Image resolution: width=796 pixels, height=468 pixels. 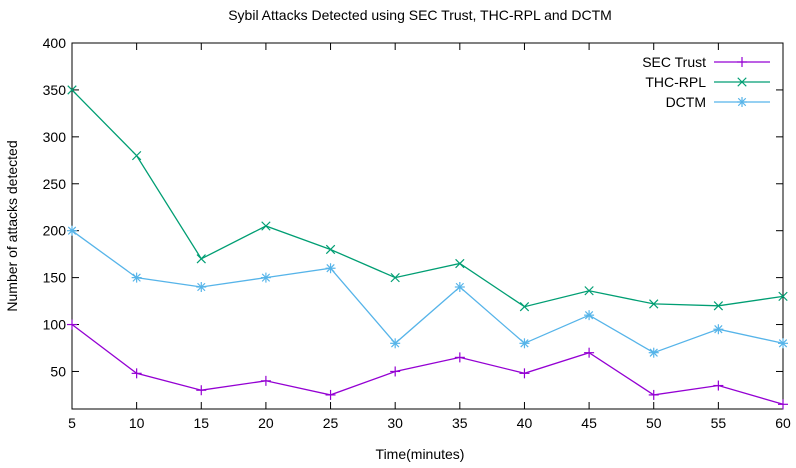 What do you see at coordinates (589, 423) in the screenshot?
I see `x-tick-label: 45` at bounding box center [589, 423].